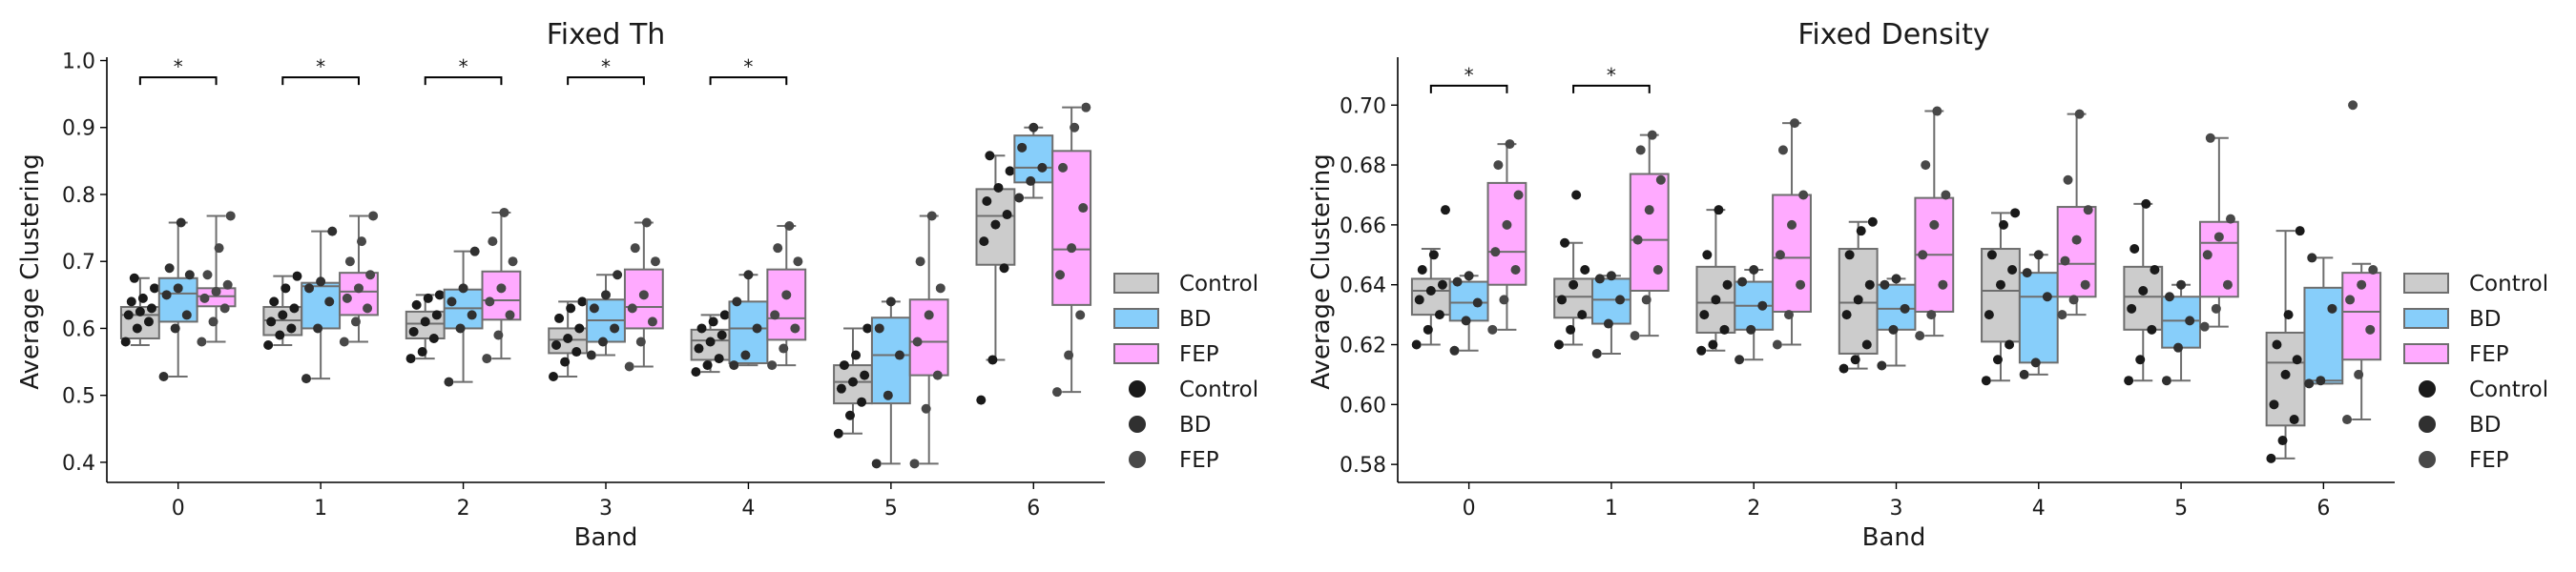  What do you see at coordinates (606, 34) in the screenshot?
I see `chart-title: Fixed Th` at bounding box center [606, 34].